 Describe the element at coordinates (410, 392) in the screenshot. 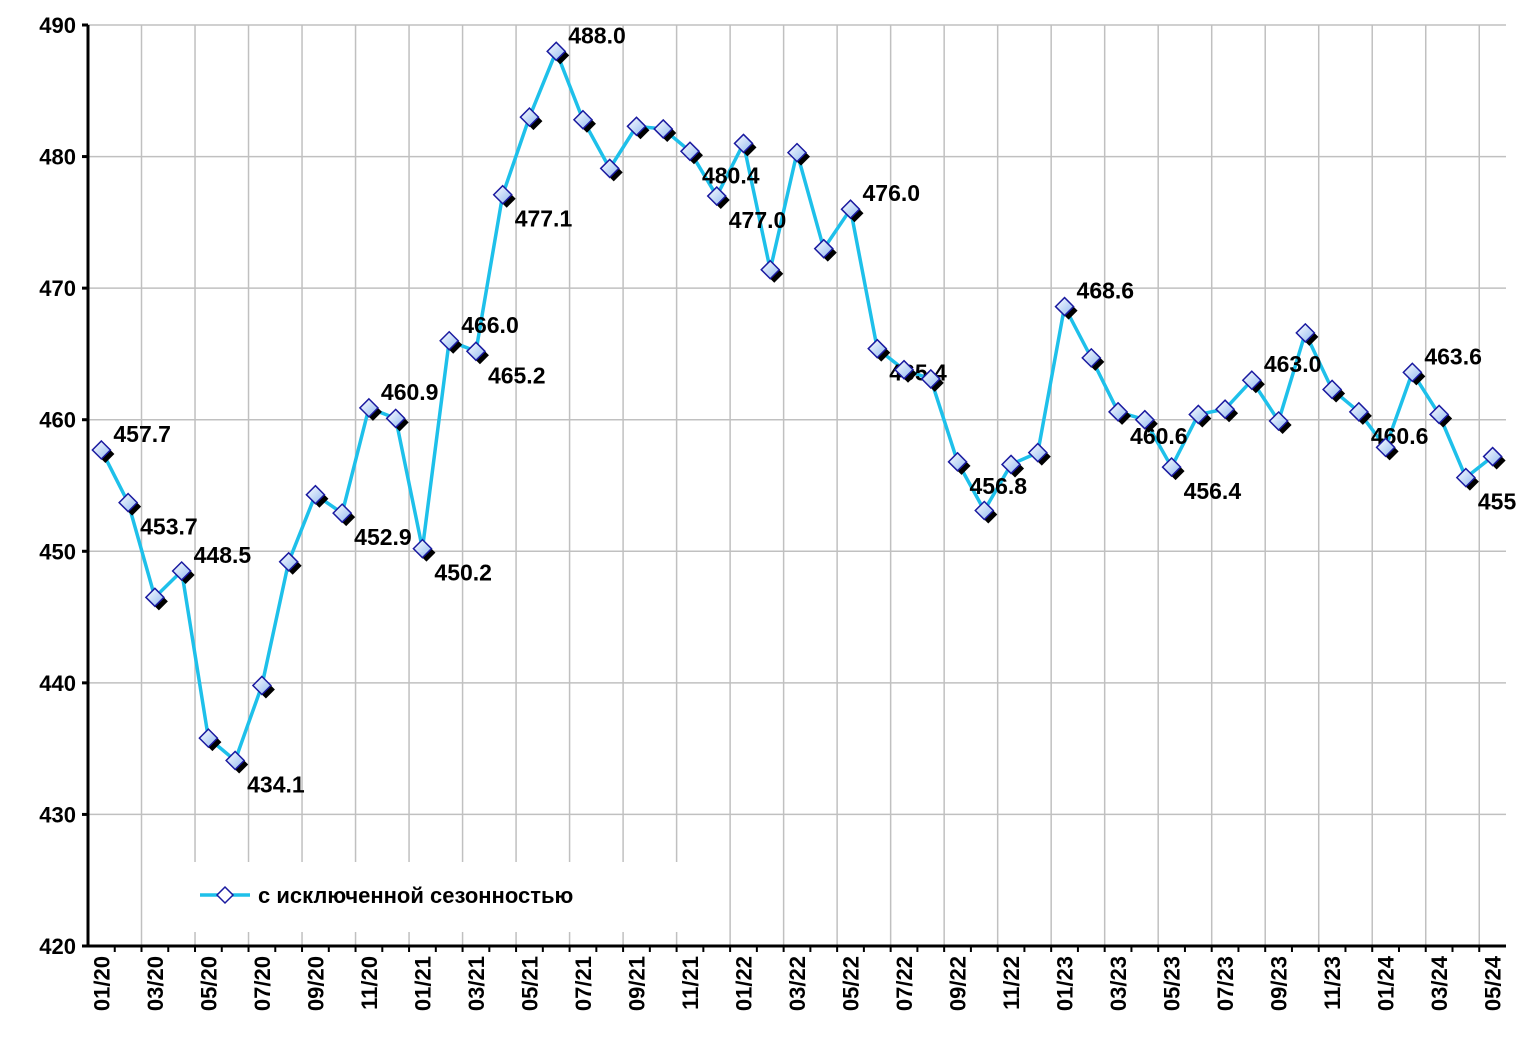

I see `data-label: 460.9` at that location.